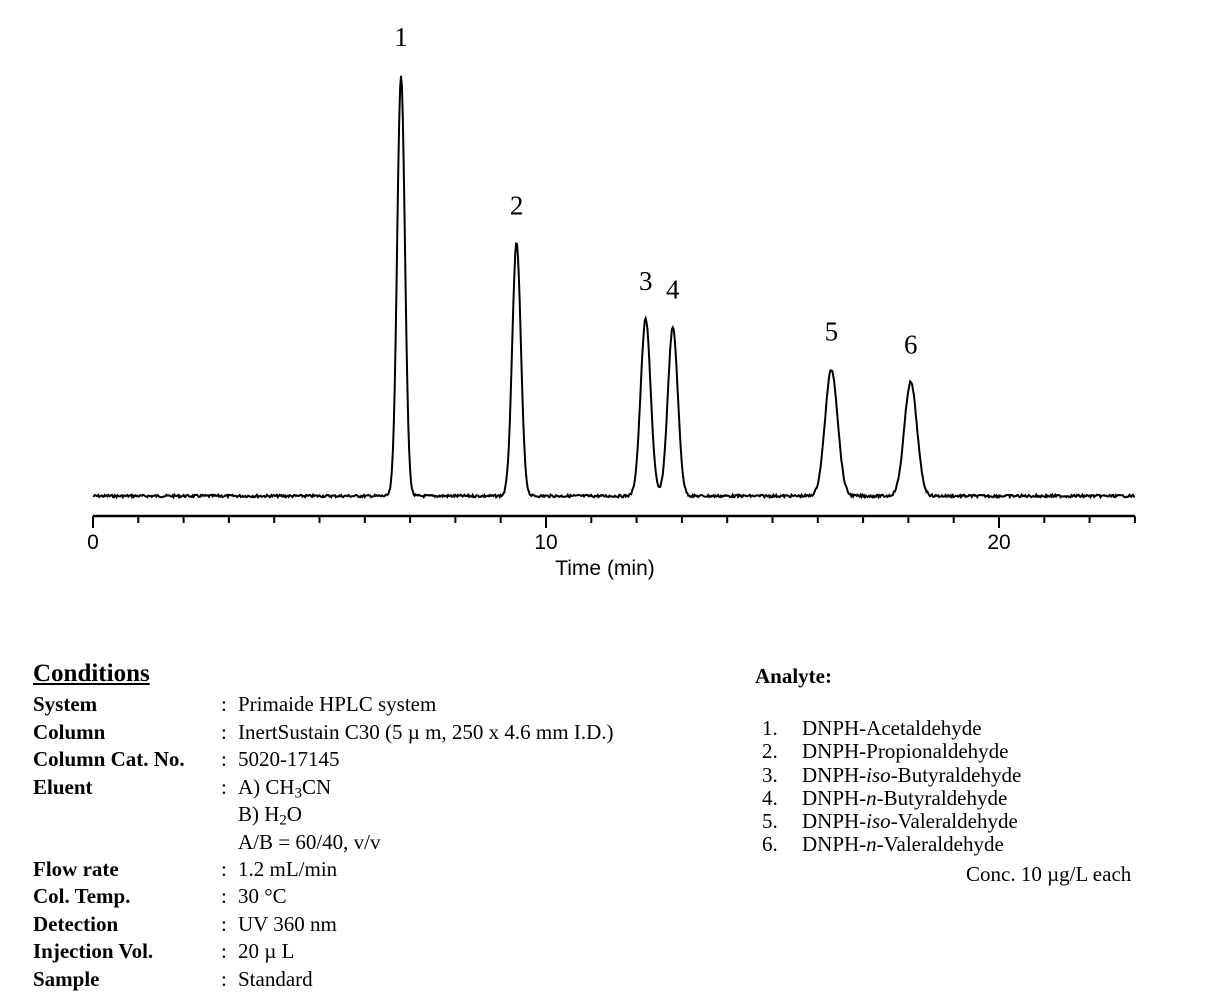 The height and width of the screenshot is (993, 1216). What do you see at coordinates (109, 759) in the screenshot?
I see `condition-label: Column Cat. No.` at bounding box center [109, 759].